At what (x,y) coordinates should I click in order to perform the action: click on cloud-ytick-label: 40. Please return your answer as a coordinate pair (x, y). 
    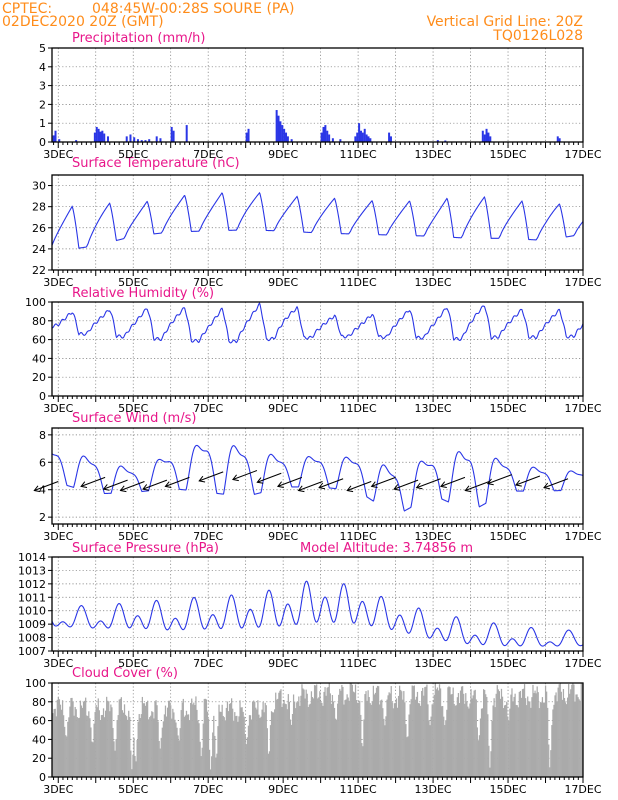
    Looking at the image, I should click on (39, 739).